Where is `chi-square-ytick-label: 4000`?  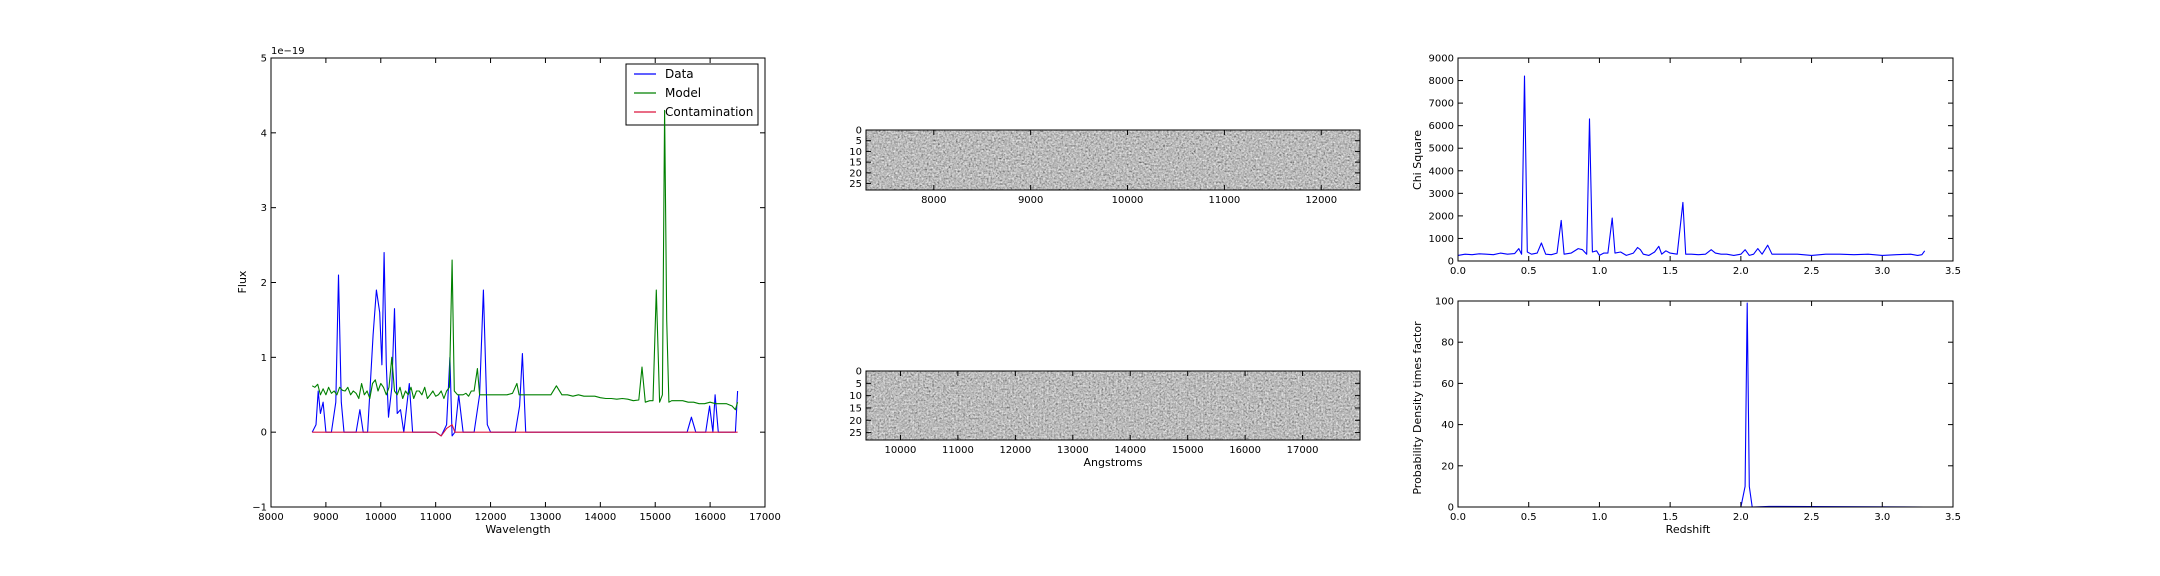
chi-square-ytick-label: 4000 is located at coordinates (1441, 171).